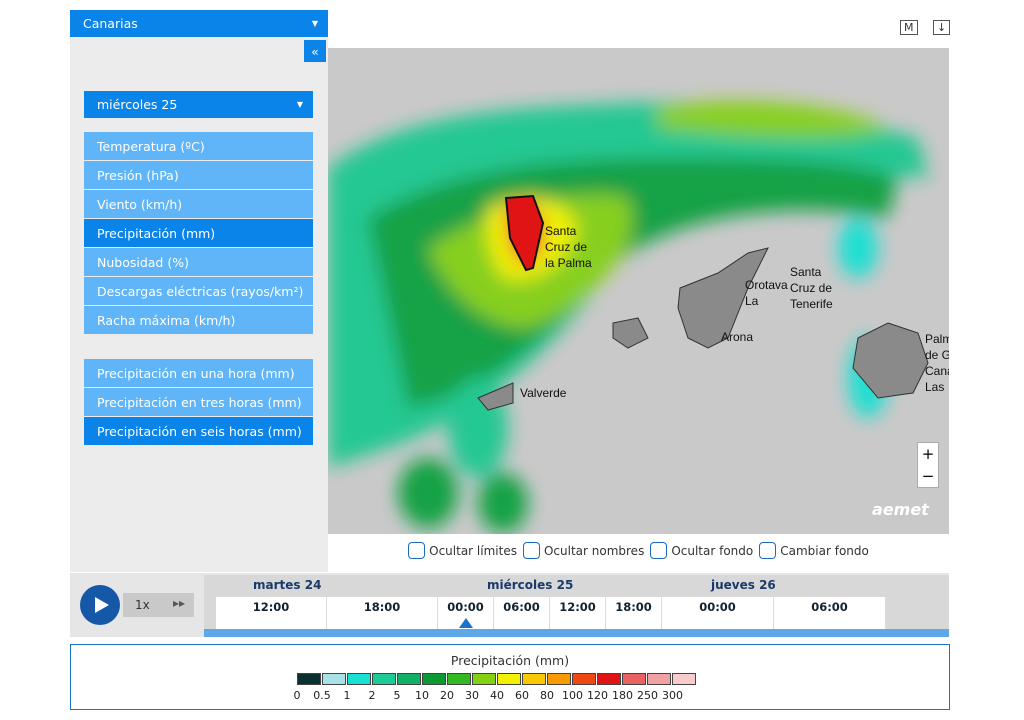 This screenshot has height=720, width=1024. I want to click on place-label: Cana, so click(937, 371).